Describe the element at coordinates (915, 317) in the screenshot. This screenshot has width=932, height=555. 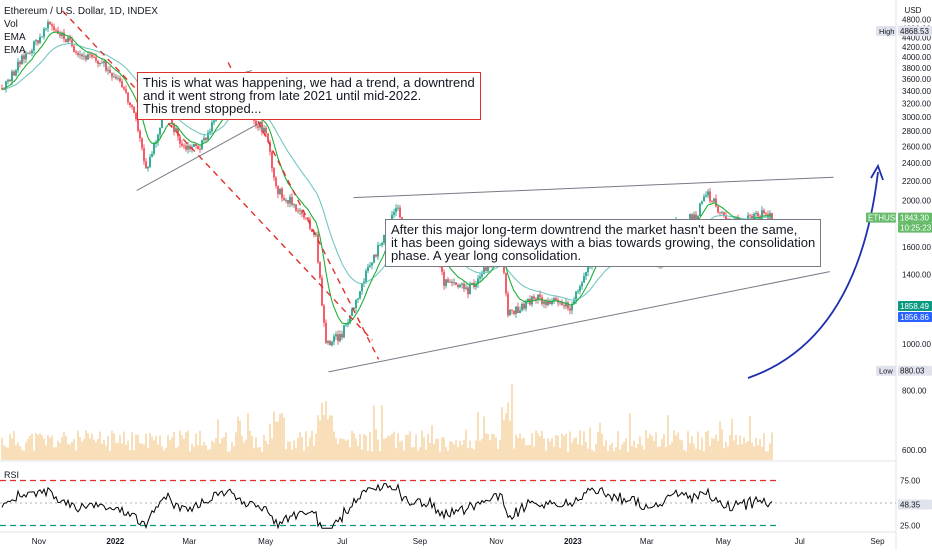
I see `price-tag-2-bg` at that location.